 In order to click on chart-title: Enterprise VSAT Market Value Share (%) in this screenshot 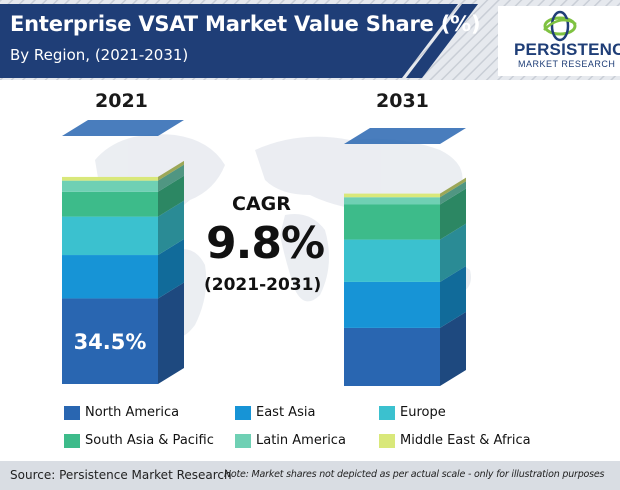, I will do `click(245, 24)`.